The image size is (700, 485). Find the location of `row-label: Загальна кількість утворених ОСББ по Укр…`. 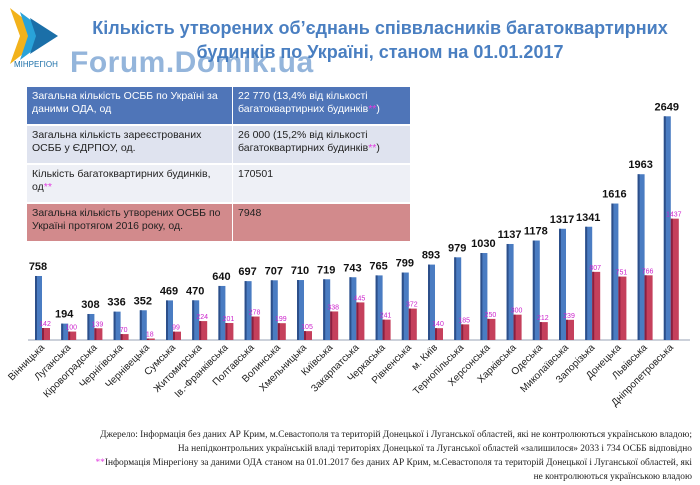

row-label: Загальна кількість утворених ОСББ по Укр… is located at coordinates (130, 221).